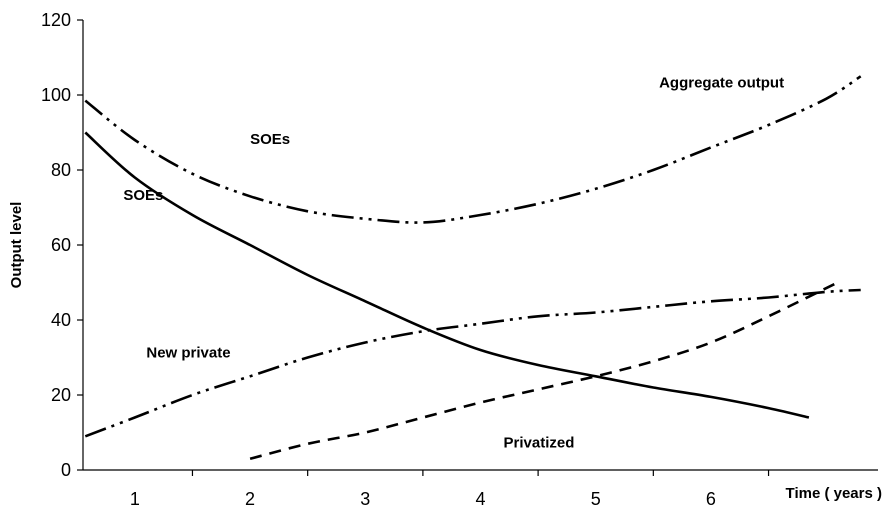 The width and height of the screenshot is (885, 507). What do you see at coordinates (61, 170) in the screenshot?
I see `y-tick-label: 80` at bounding box center [61, 170].